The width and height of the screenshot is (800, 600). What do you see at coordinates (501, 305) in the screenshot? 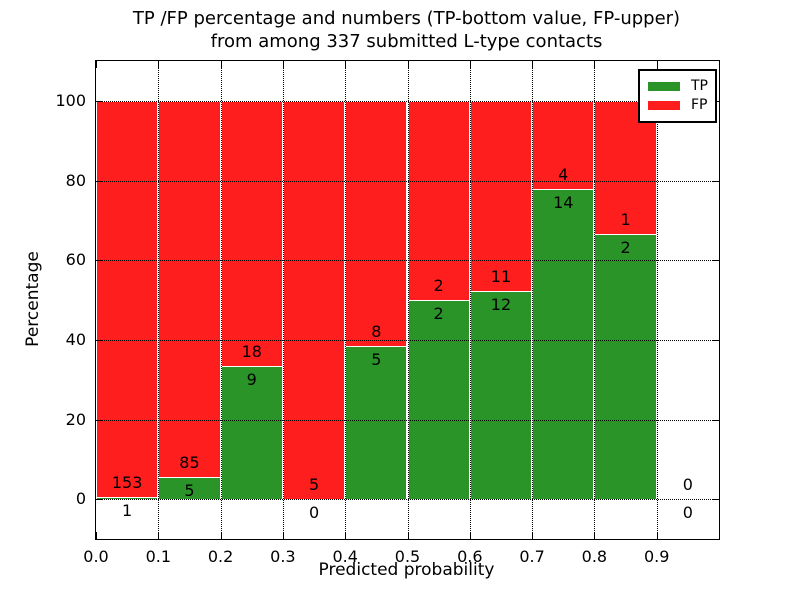
I see `tp-count-label-0.6-0.7: 12` at bounding box center [501, 305].